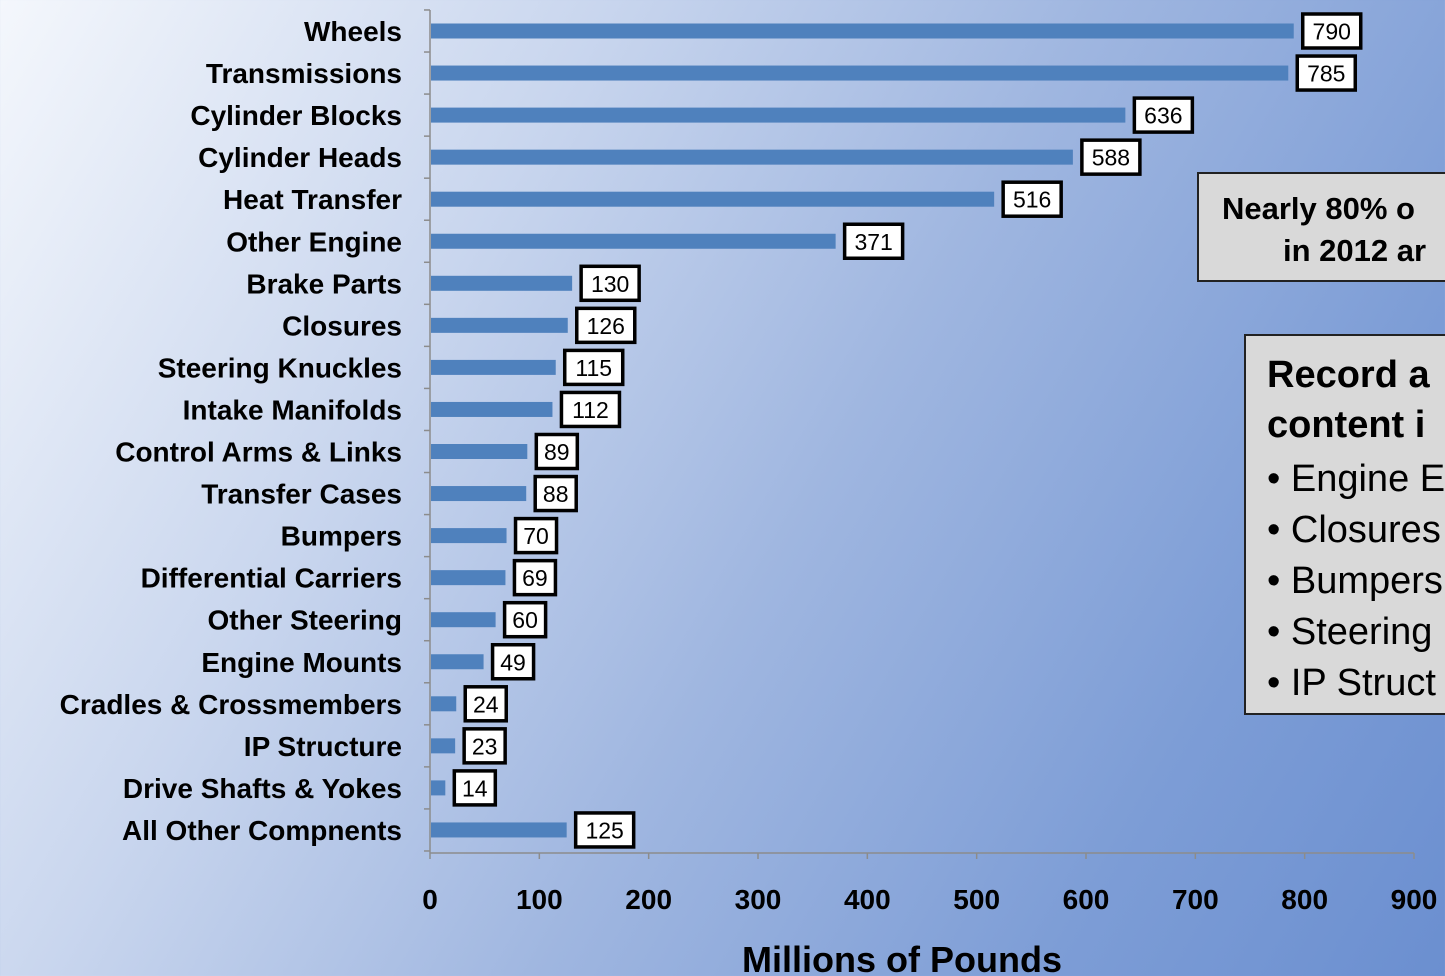  I want to click on category-label: Heat Transfer, so click(312, 199).